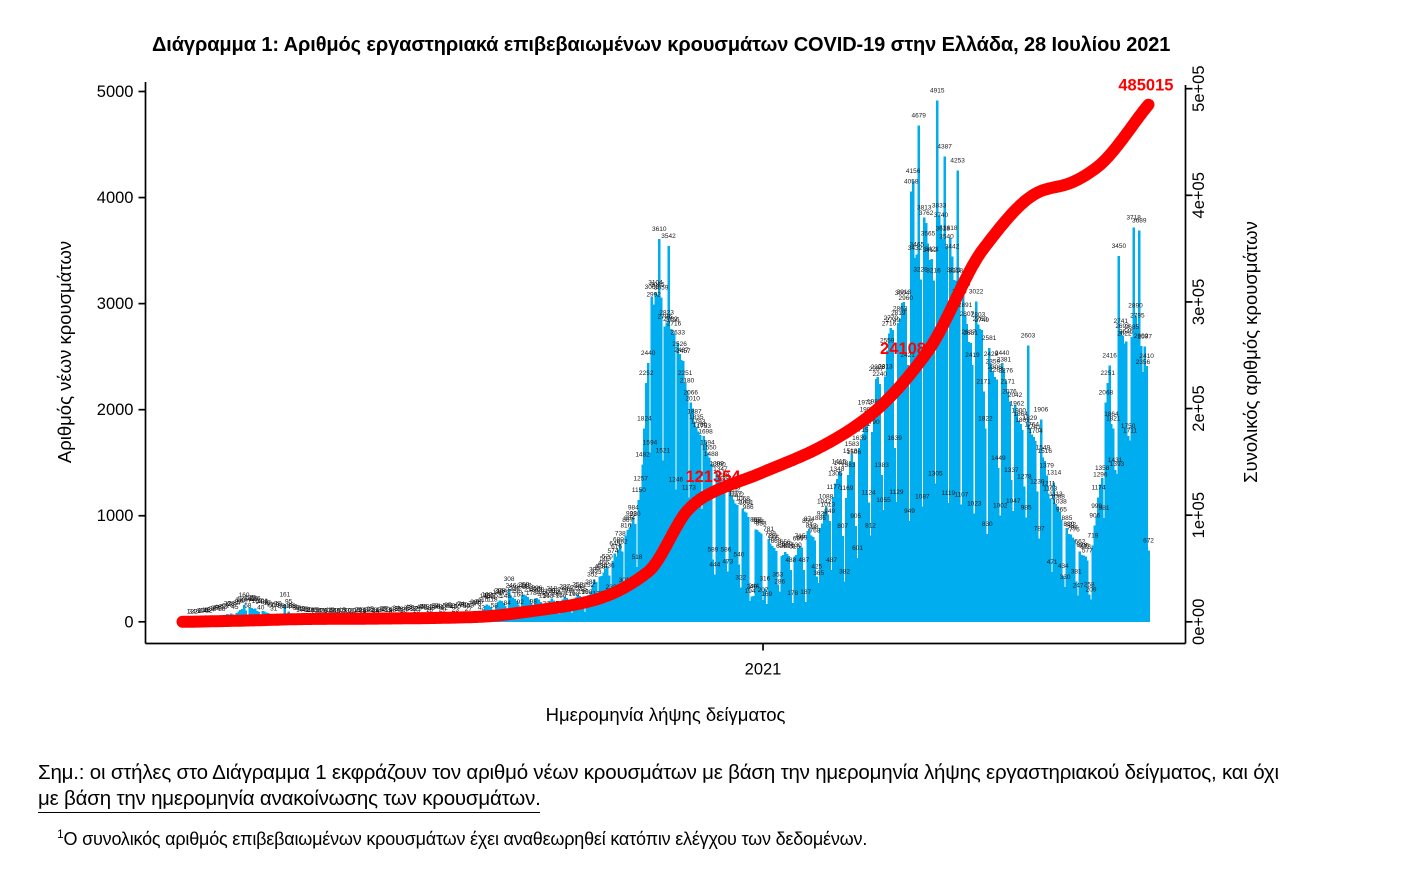  What do you see at coordinates (219, 607) in the screenshot?
I see `bar-label: 46` at bounding box center [219, 607].